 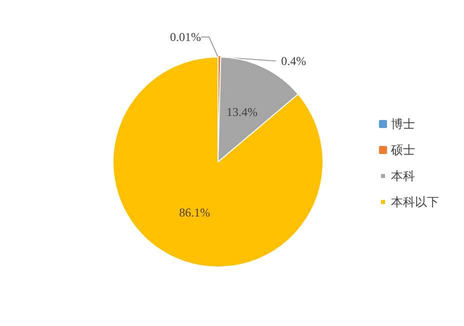 I want to click on data-label: 0.4%, so click(x=293, y=61).